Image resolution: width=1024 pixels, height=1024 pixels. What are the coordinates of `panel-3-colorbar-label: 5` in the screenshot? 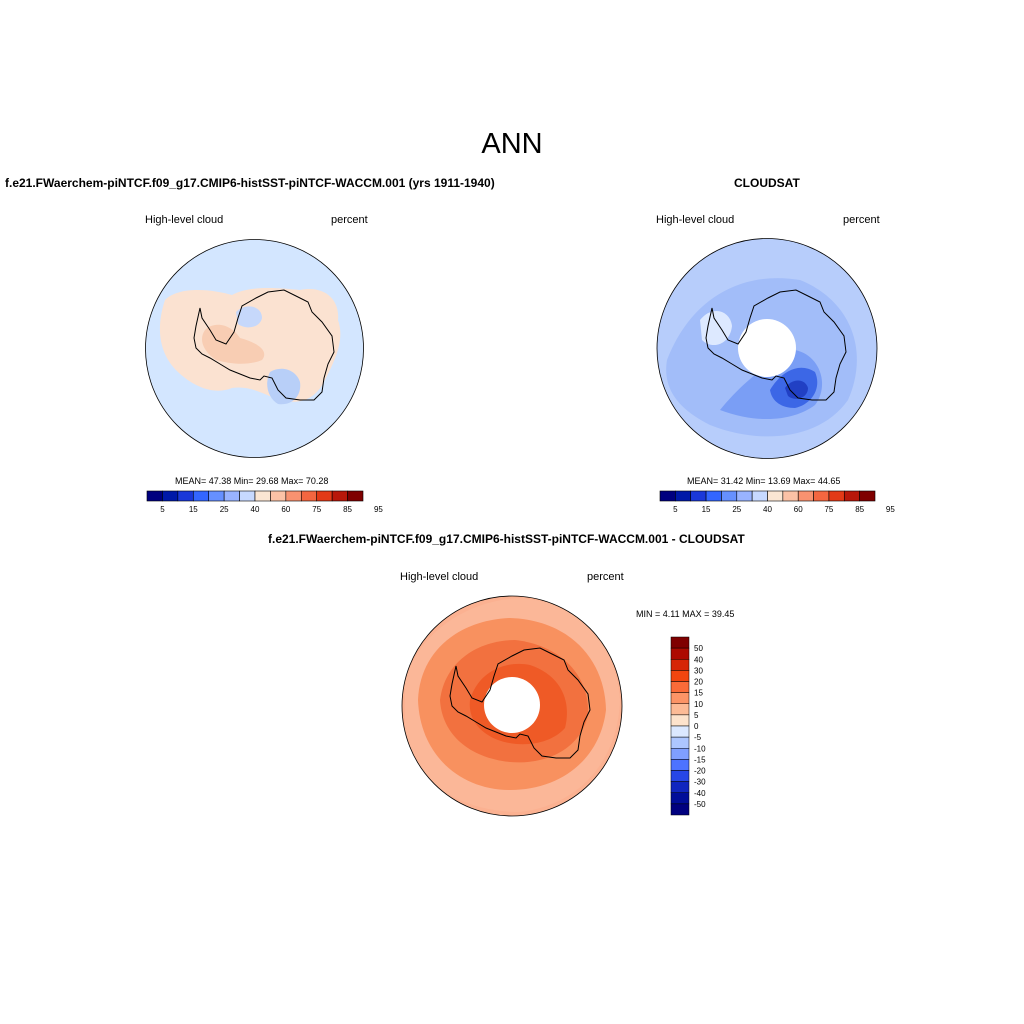 It's located at (696, 715).